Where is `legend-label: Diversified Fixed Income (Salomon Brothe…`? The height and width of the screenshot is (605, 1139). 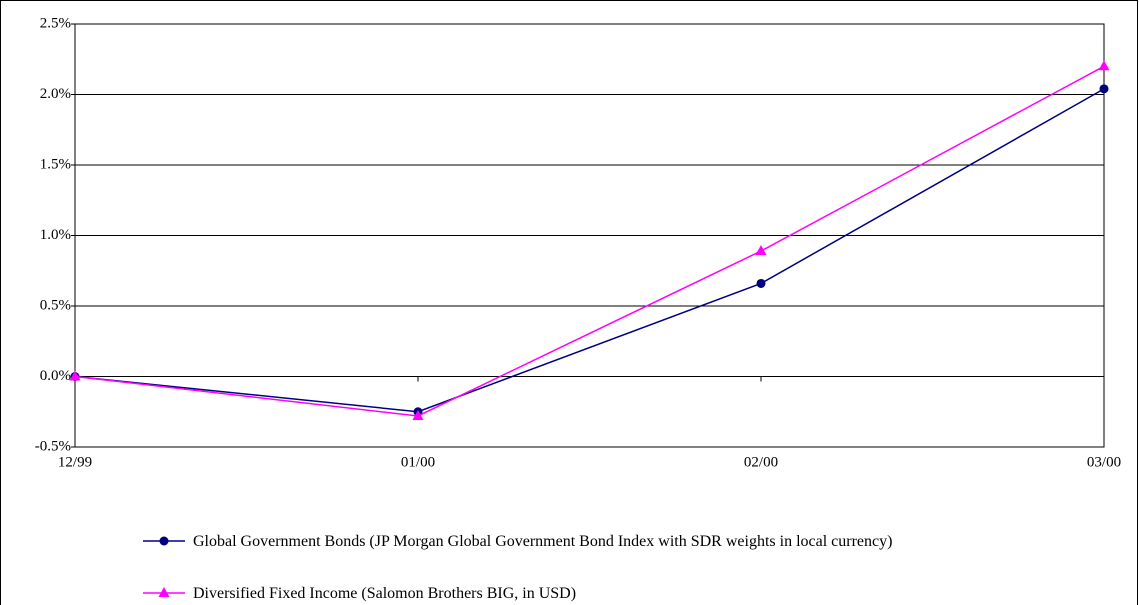
legend-label: Diversified Fixed Income (Salomon Brothe… is located at coordinates (385, 593).